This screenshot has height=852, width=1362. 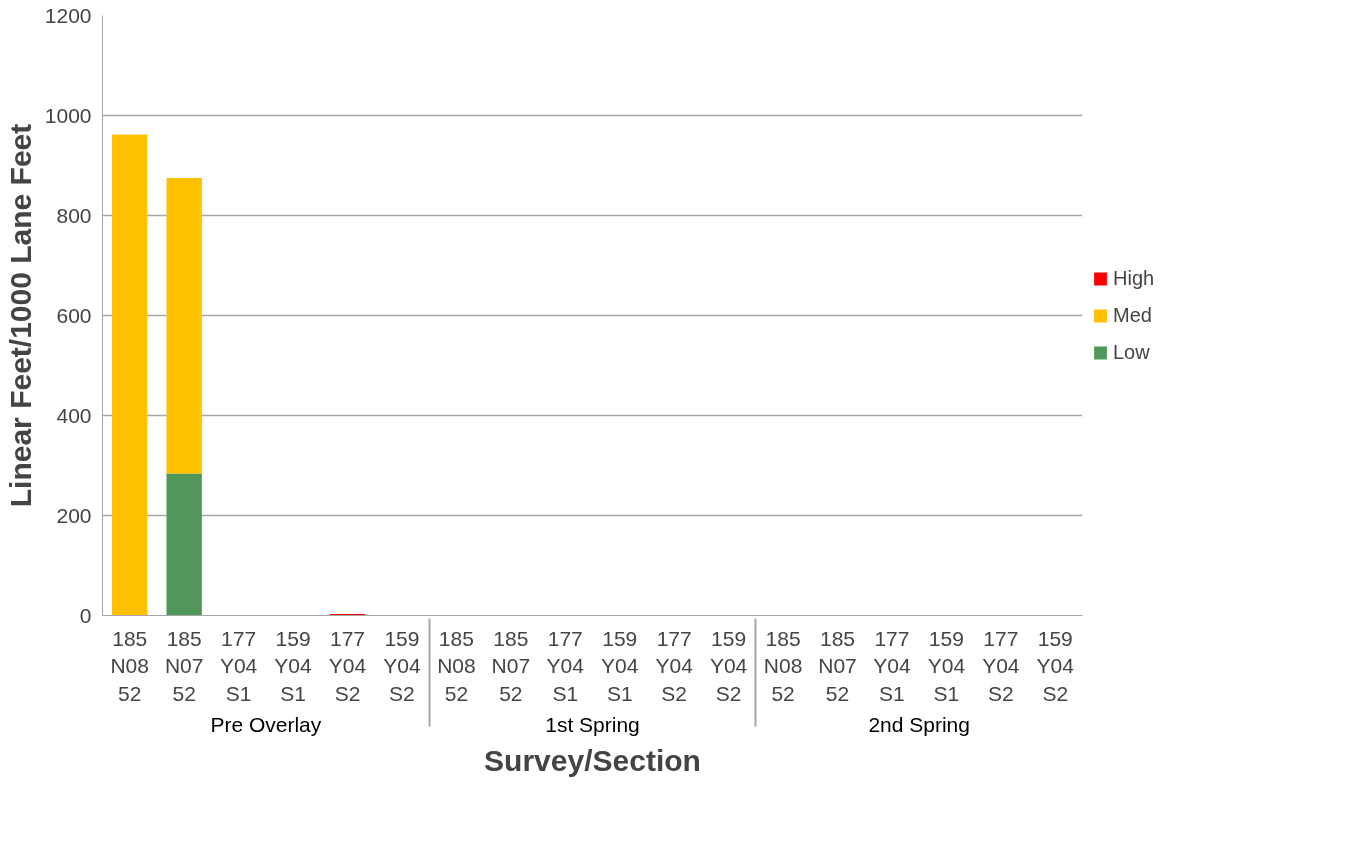 I want to click on y-tick-label: 600, so click(x=74, y=315).